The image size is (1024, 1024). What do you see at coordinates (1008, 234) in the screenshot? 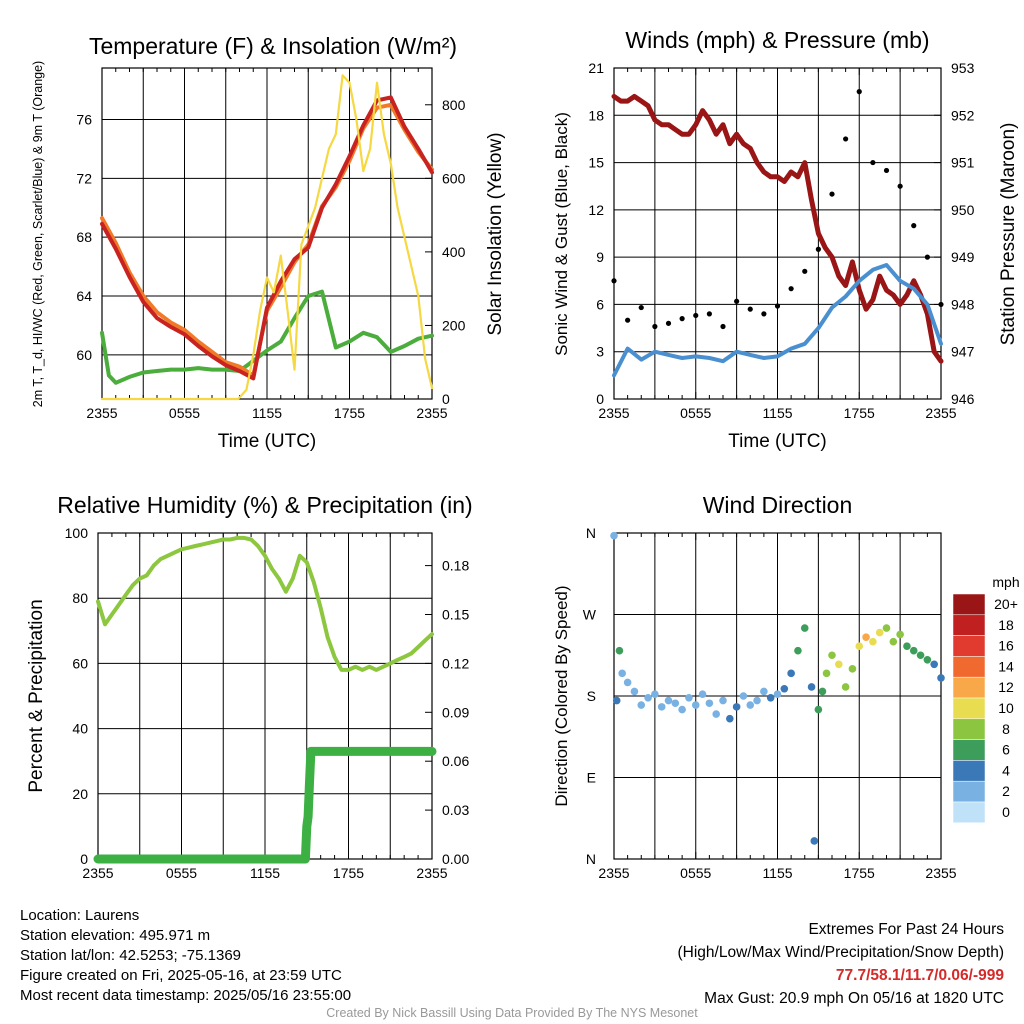
I see `wind-ylabel-right: Station Pressure (Maroon)` at bounding box center [1008, 234].